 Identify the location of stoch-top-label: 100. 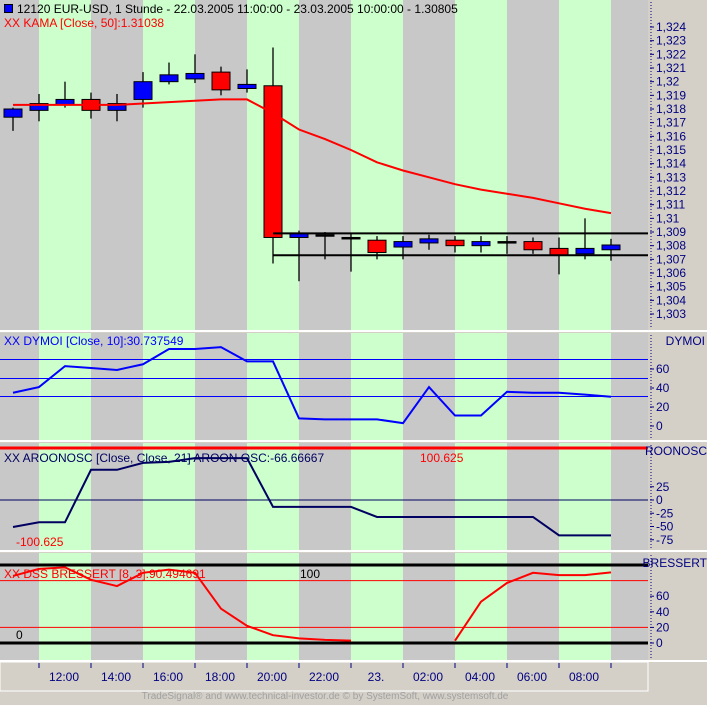
(310, 574).